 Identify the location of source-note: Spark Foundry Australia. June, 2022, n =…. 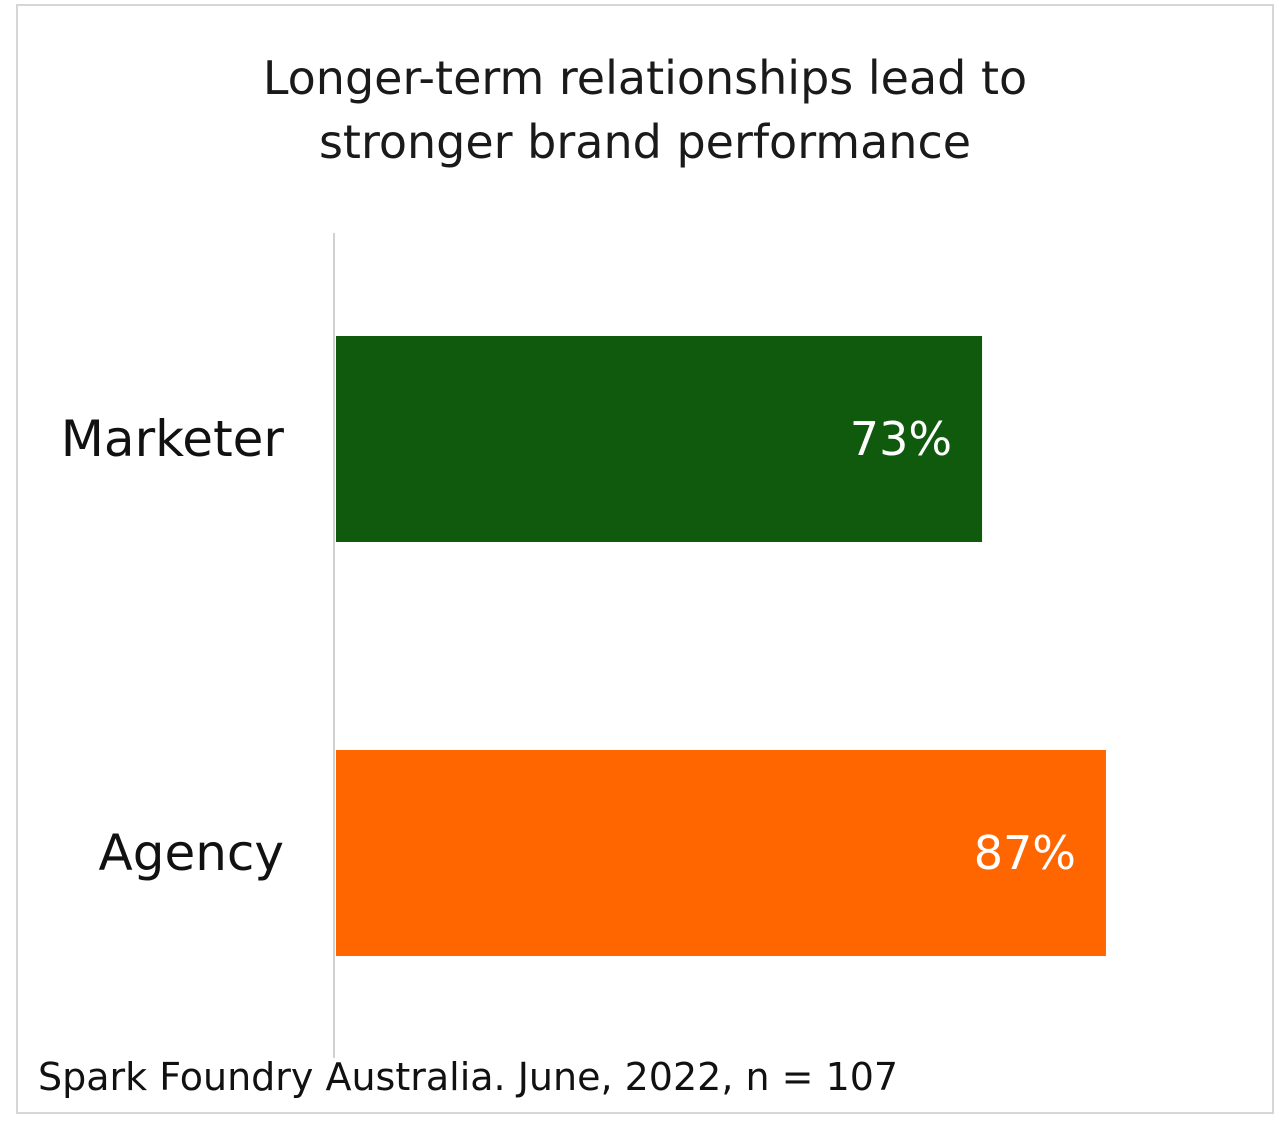
(468, 1077).